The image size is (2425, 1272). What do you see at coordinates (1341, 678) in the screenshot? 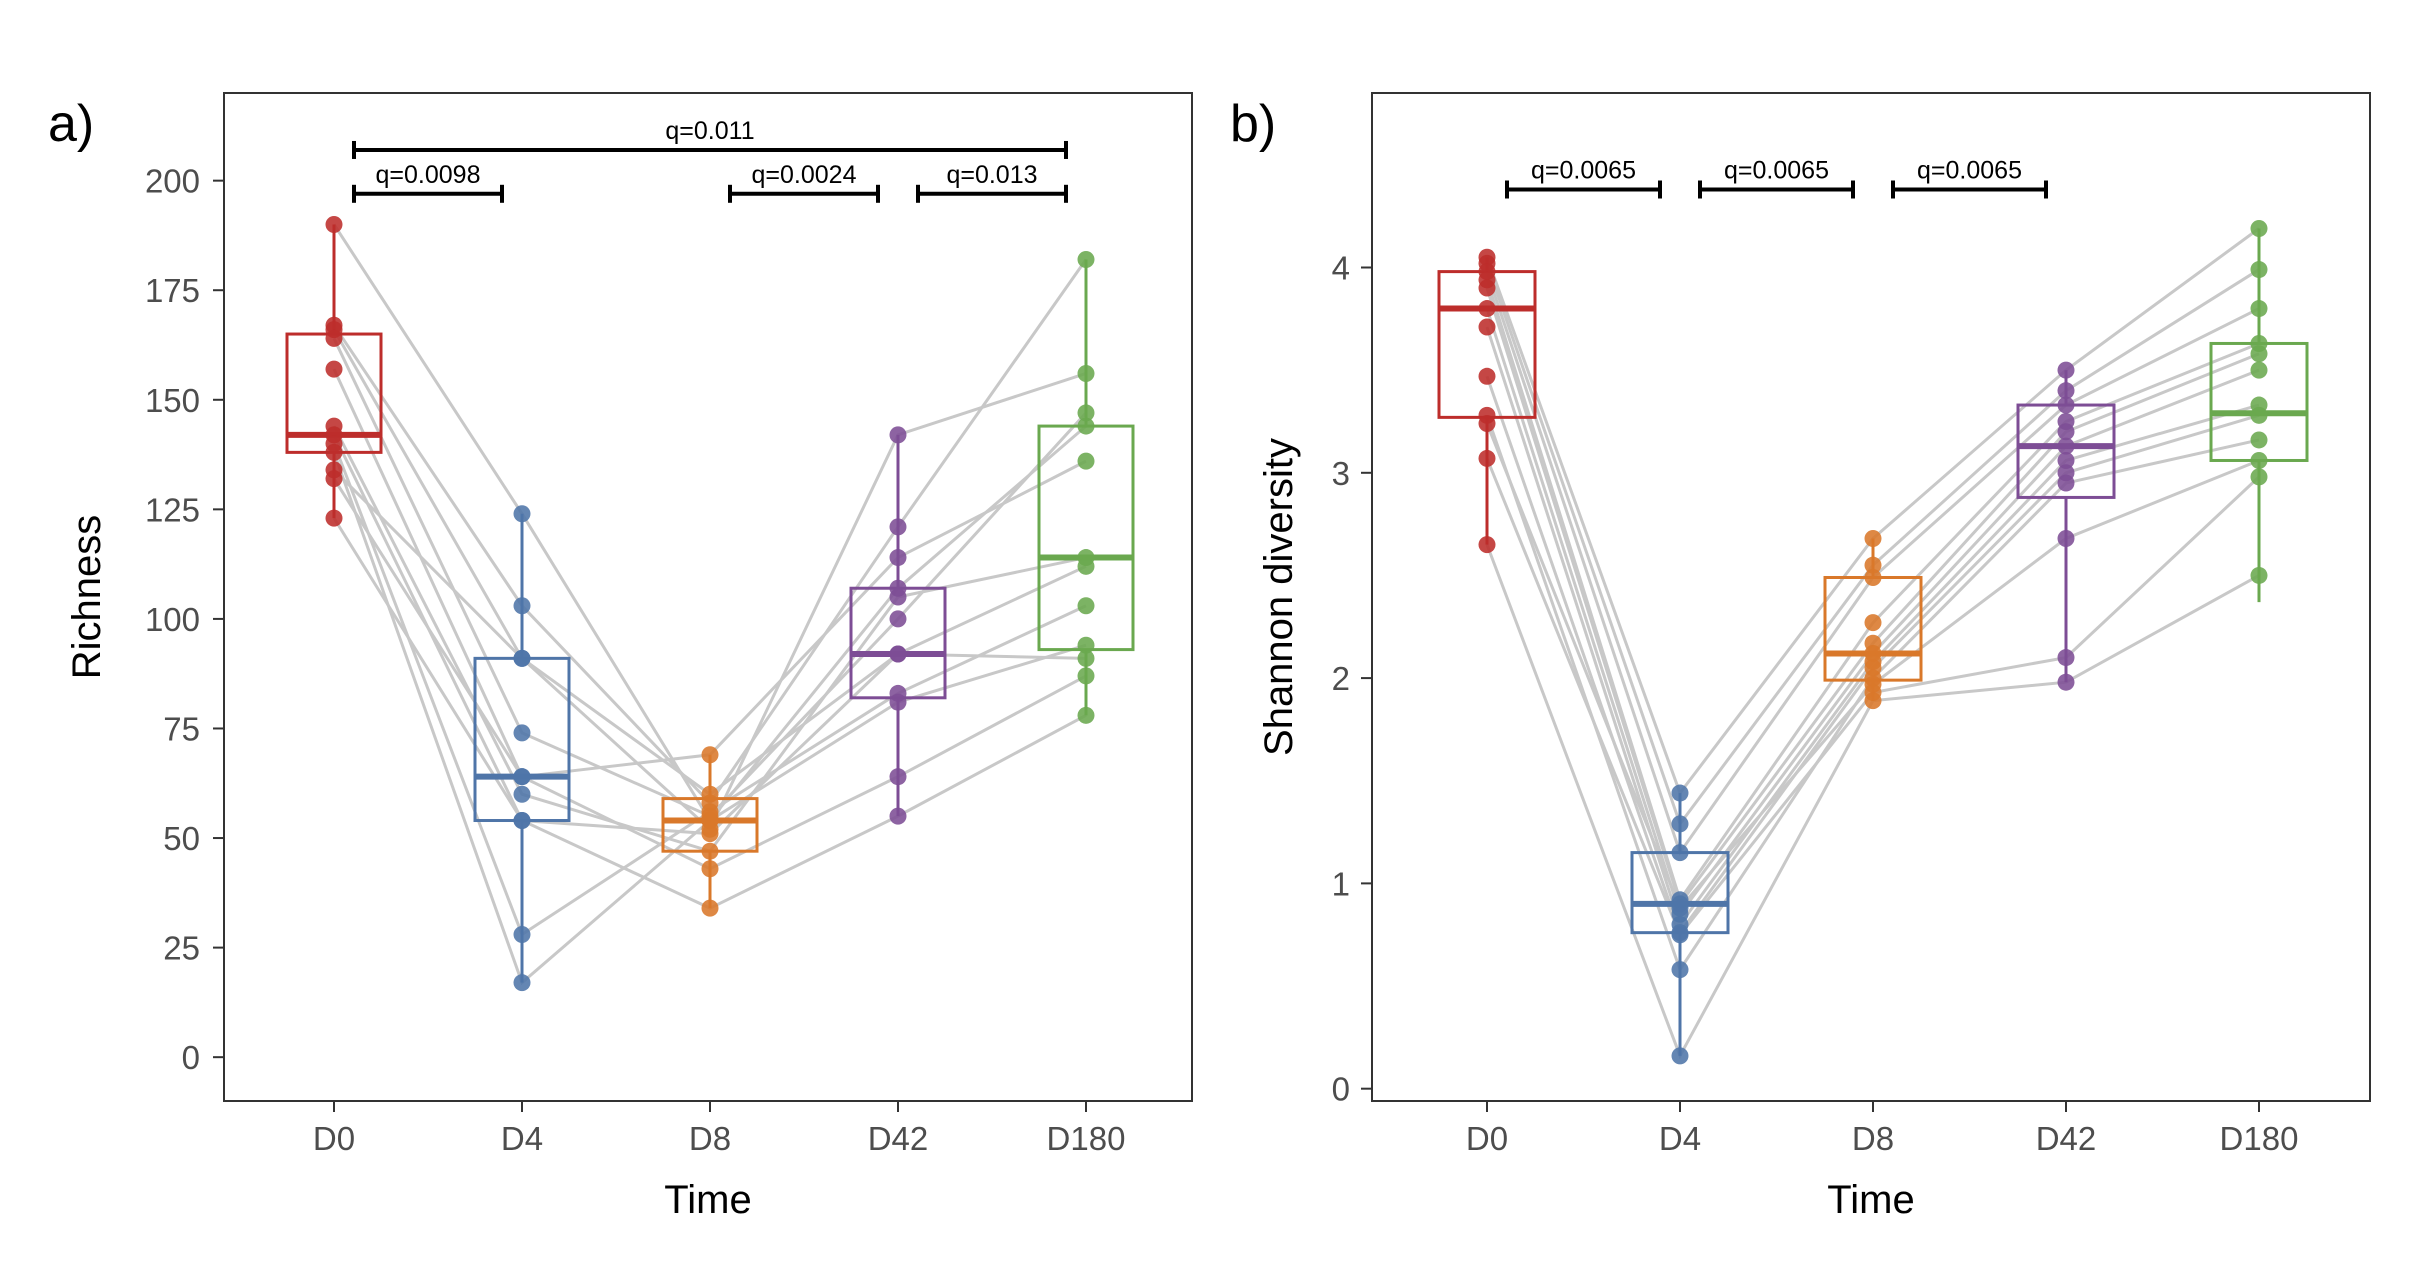
I see `y-tick-label: 2` at bounding box center [1341, 678].